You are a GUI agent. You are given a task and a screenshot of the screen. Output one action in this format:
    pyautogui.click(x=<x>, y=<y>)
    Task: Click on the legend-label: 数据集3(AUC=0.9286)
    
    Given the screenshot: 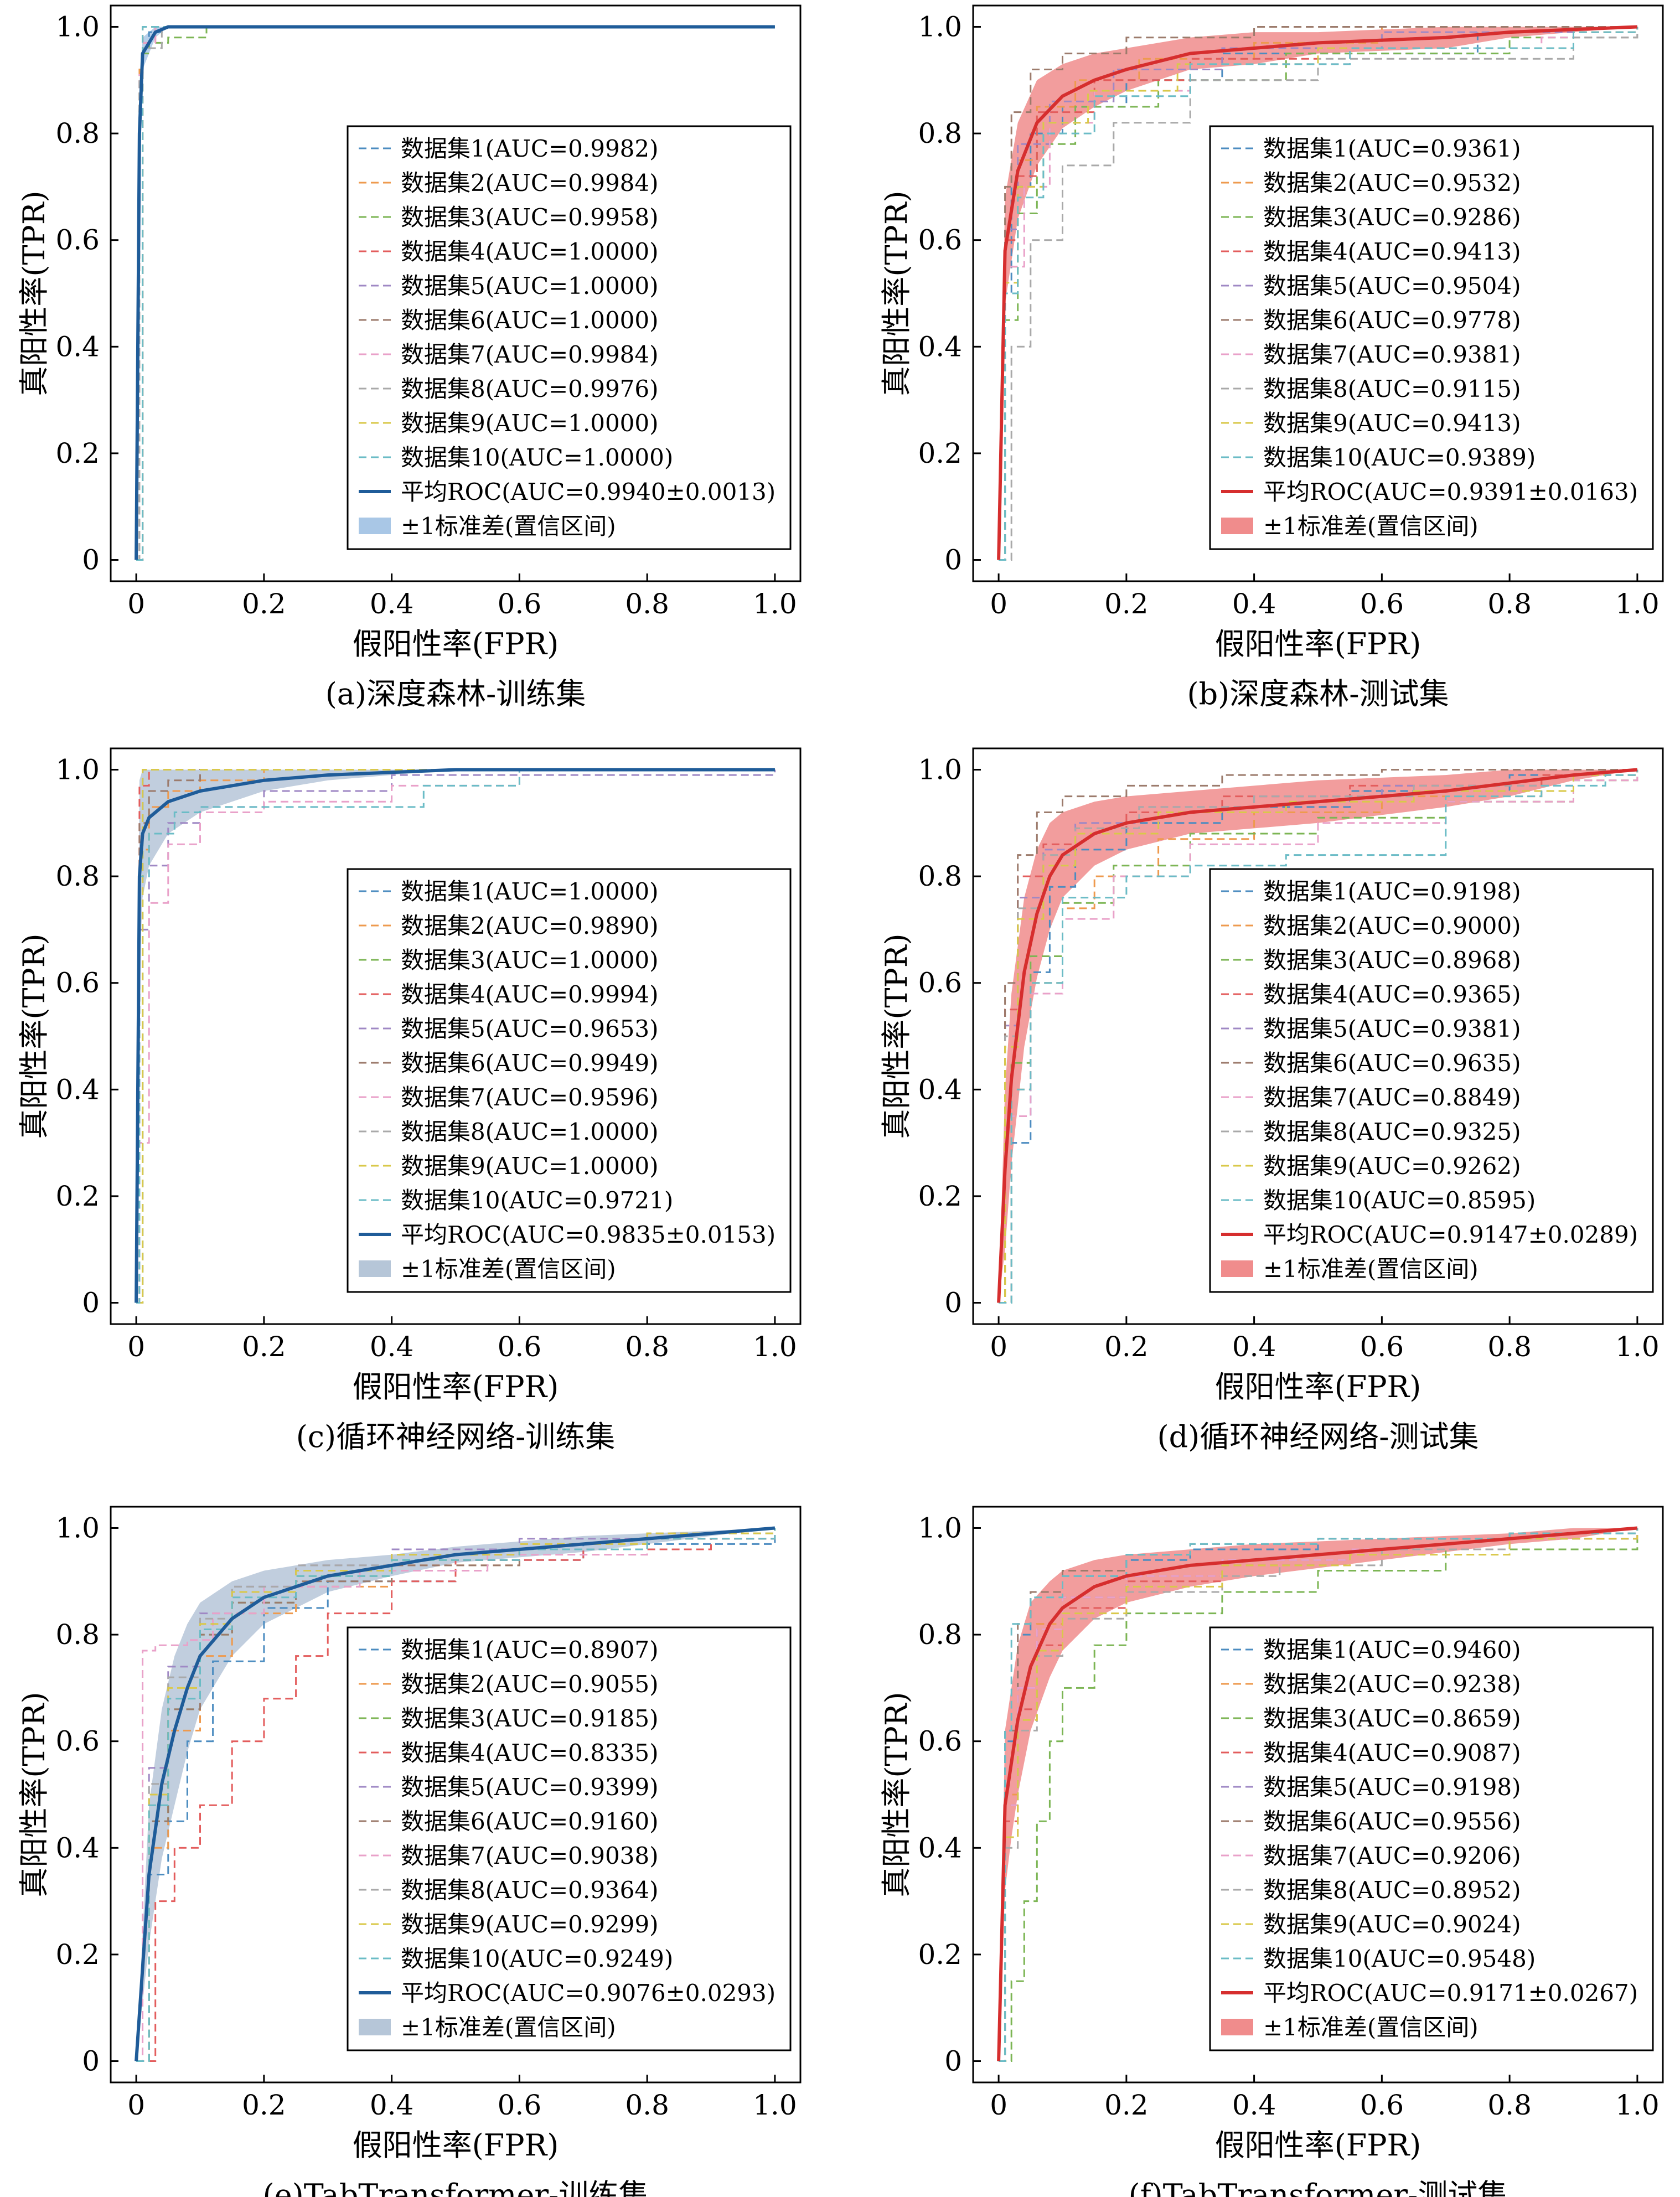 What is the action you would take?
    pyautogui.click(x=1392, y=217)
    